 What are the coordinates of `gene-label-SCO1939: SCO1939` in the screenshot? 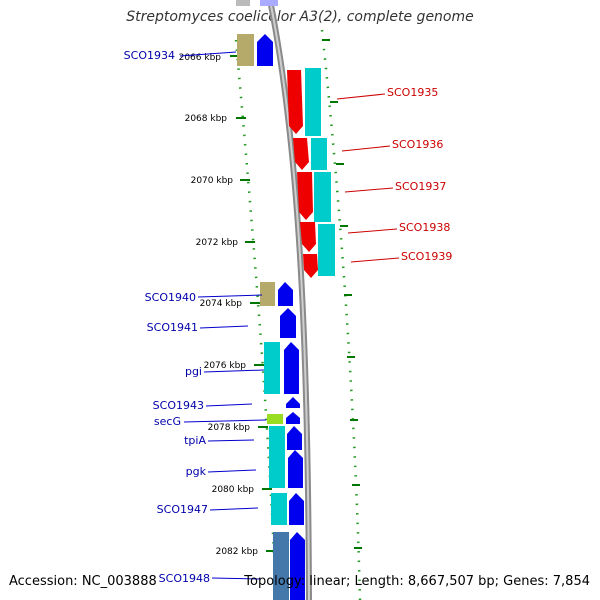 It's located at (426, 256).